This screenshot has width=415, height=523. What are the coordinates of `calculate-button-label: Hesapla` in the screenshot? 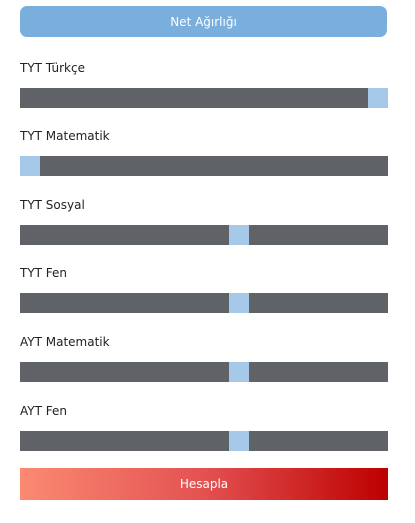 It's located at (204, 484).